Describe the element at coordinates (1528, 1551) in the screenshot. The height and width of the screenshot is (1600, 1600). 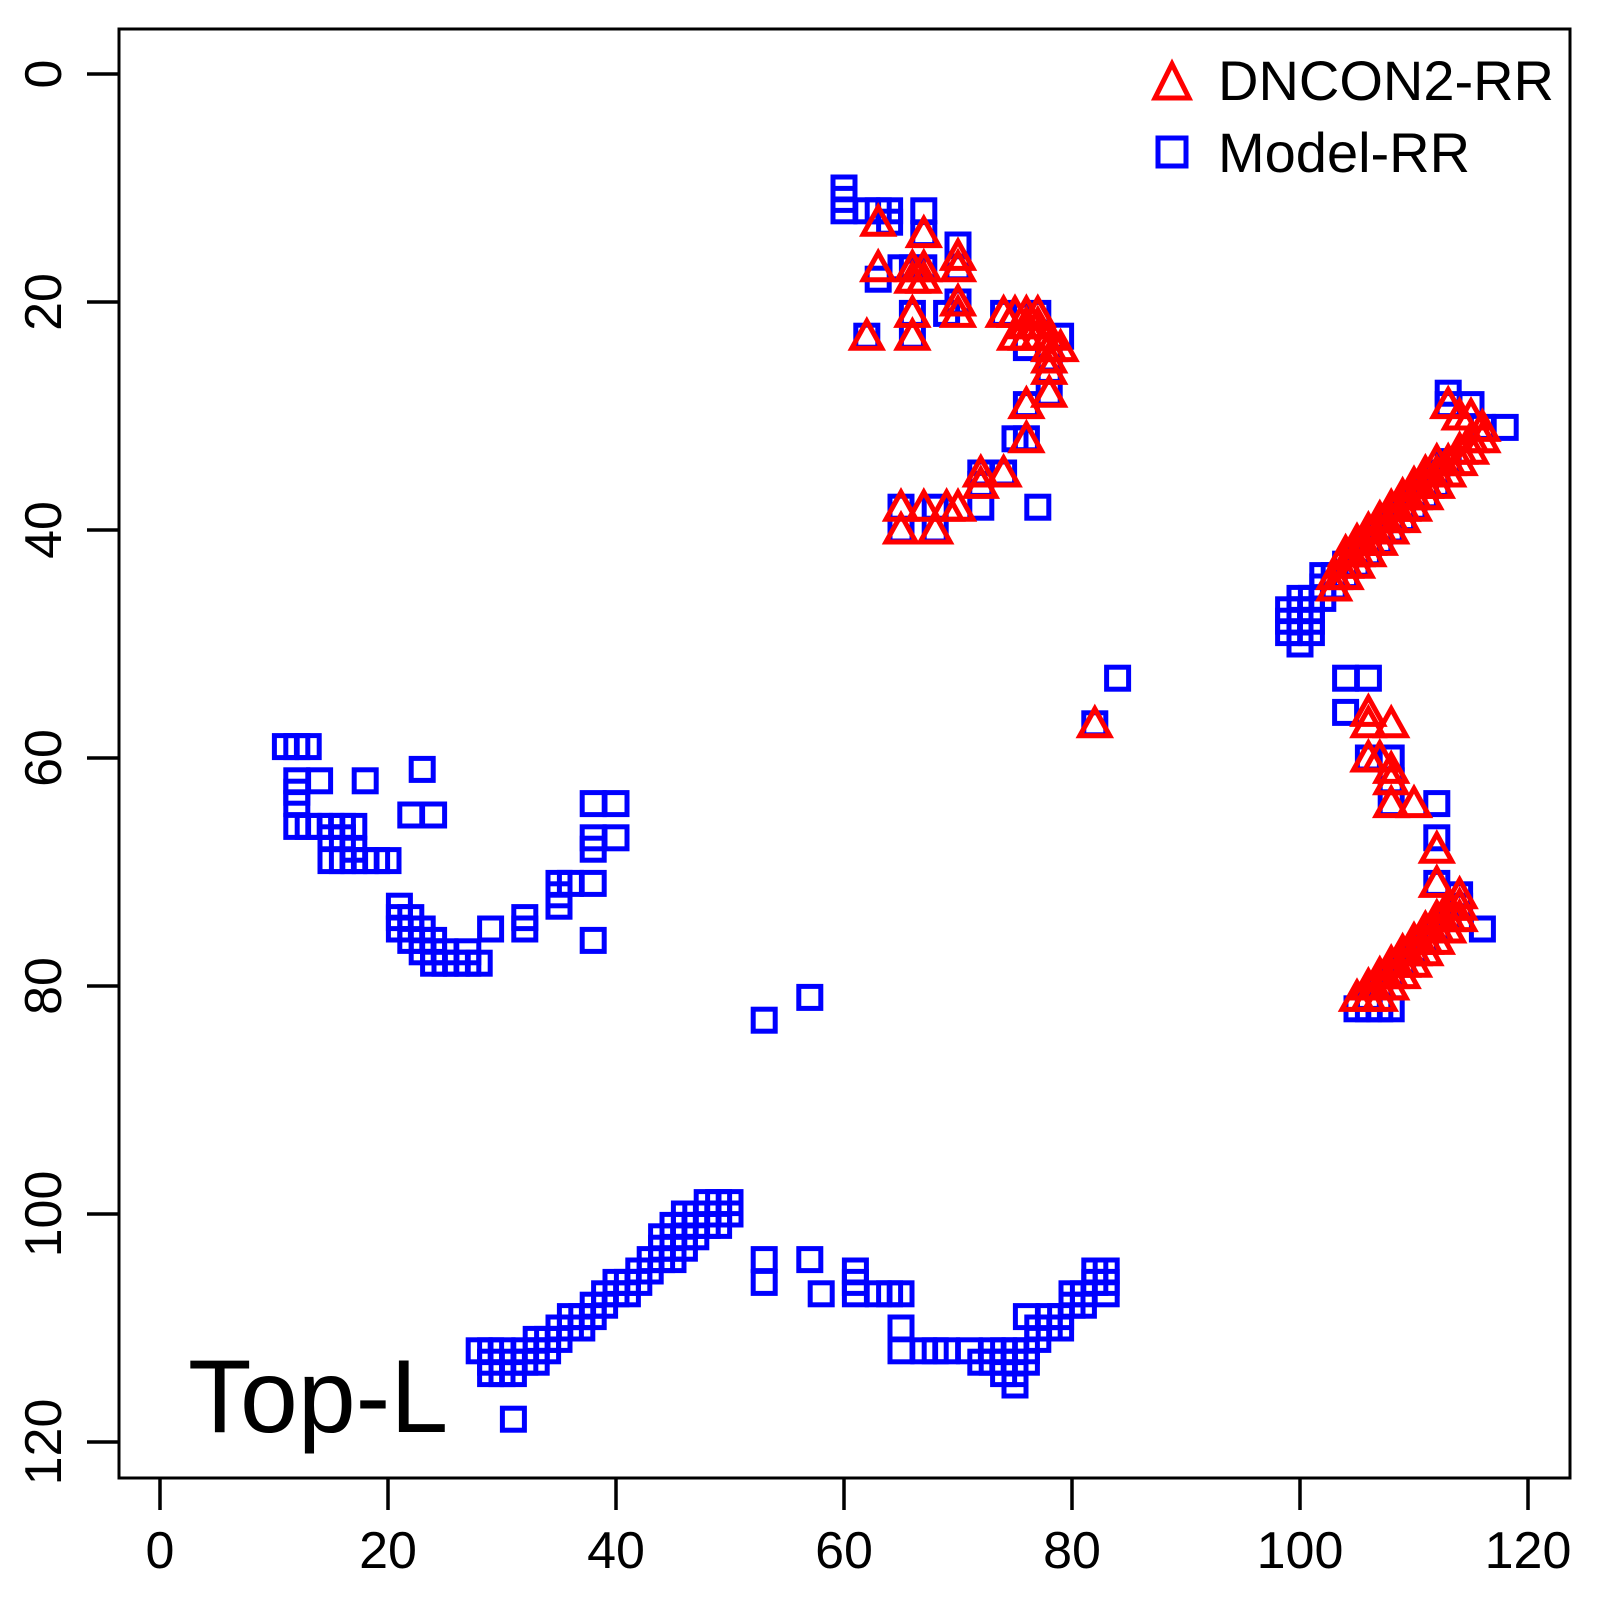
I see `x-axis-tick-label: 120` at that location.